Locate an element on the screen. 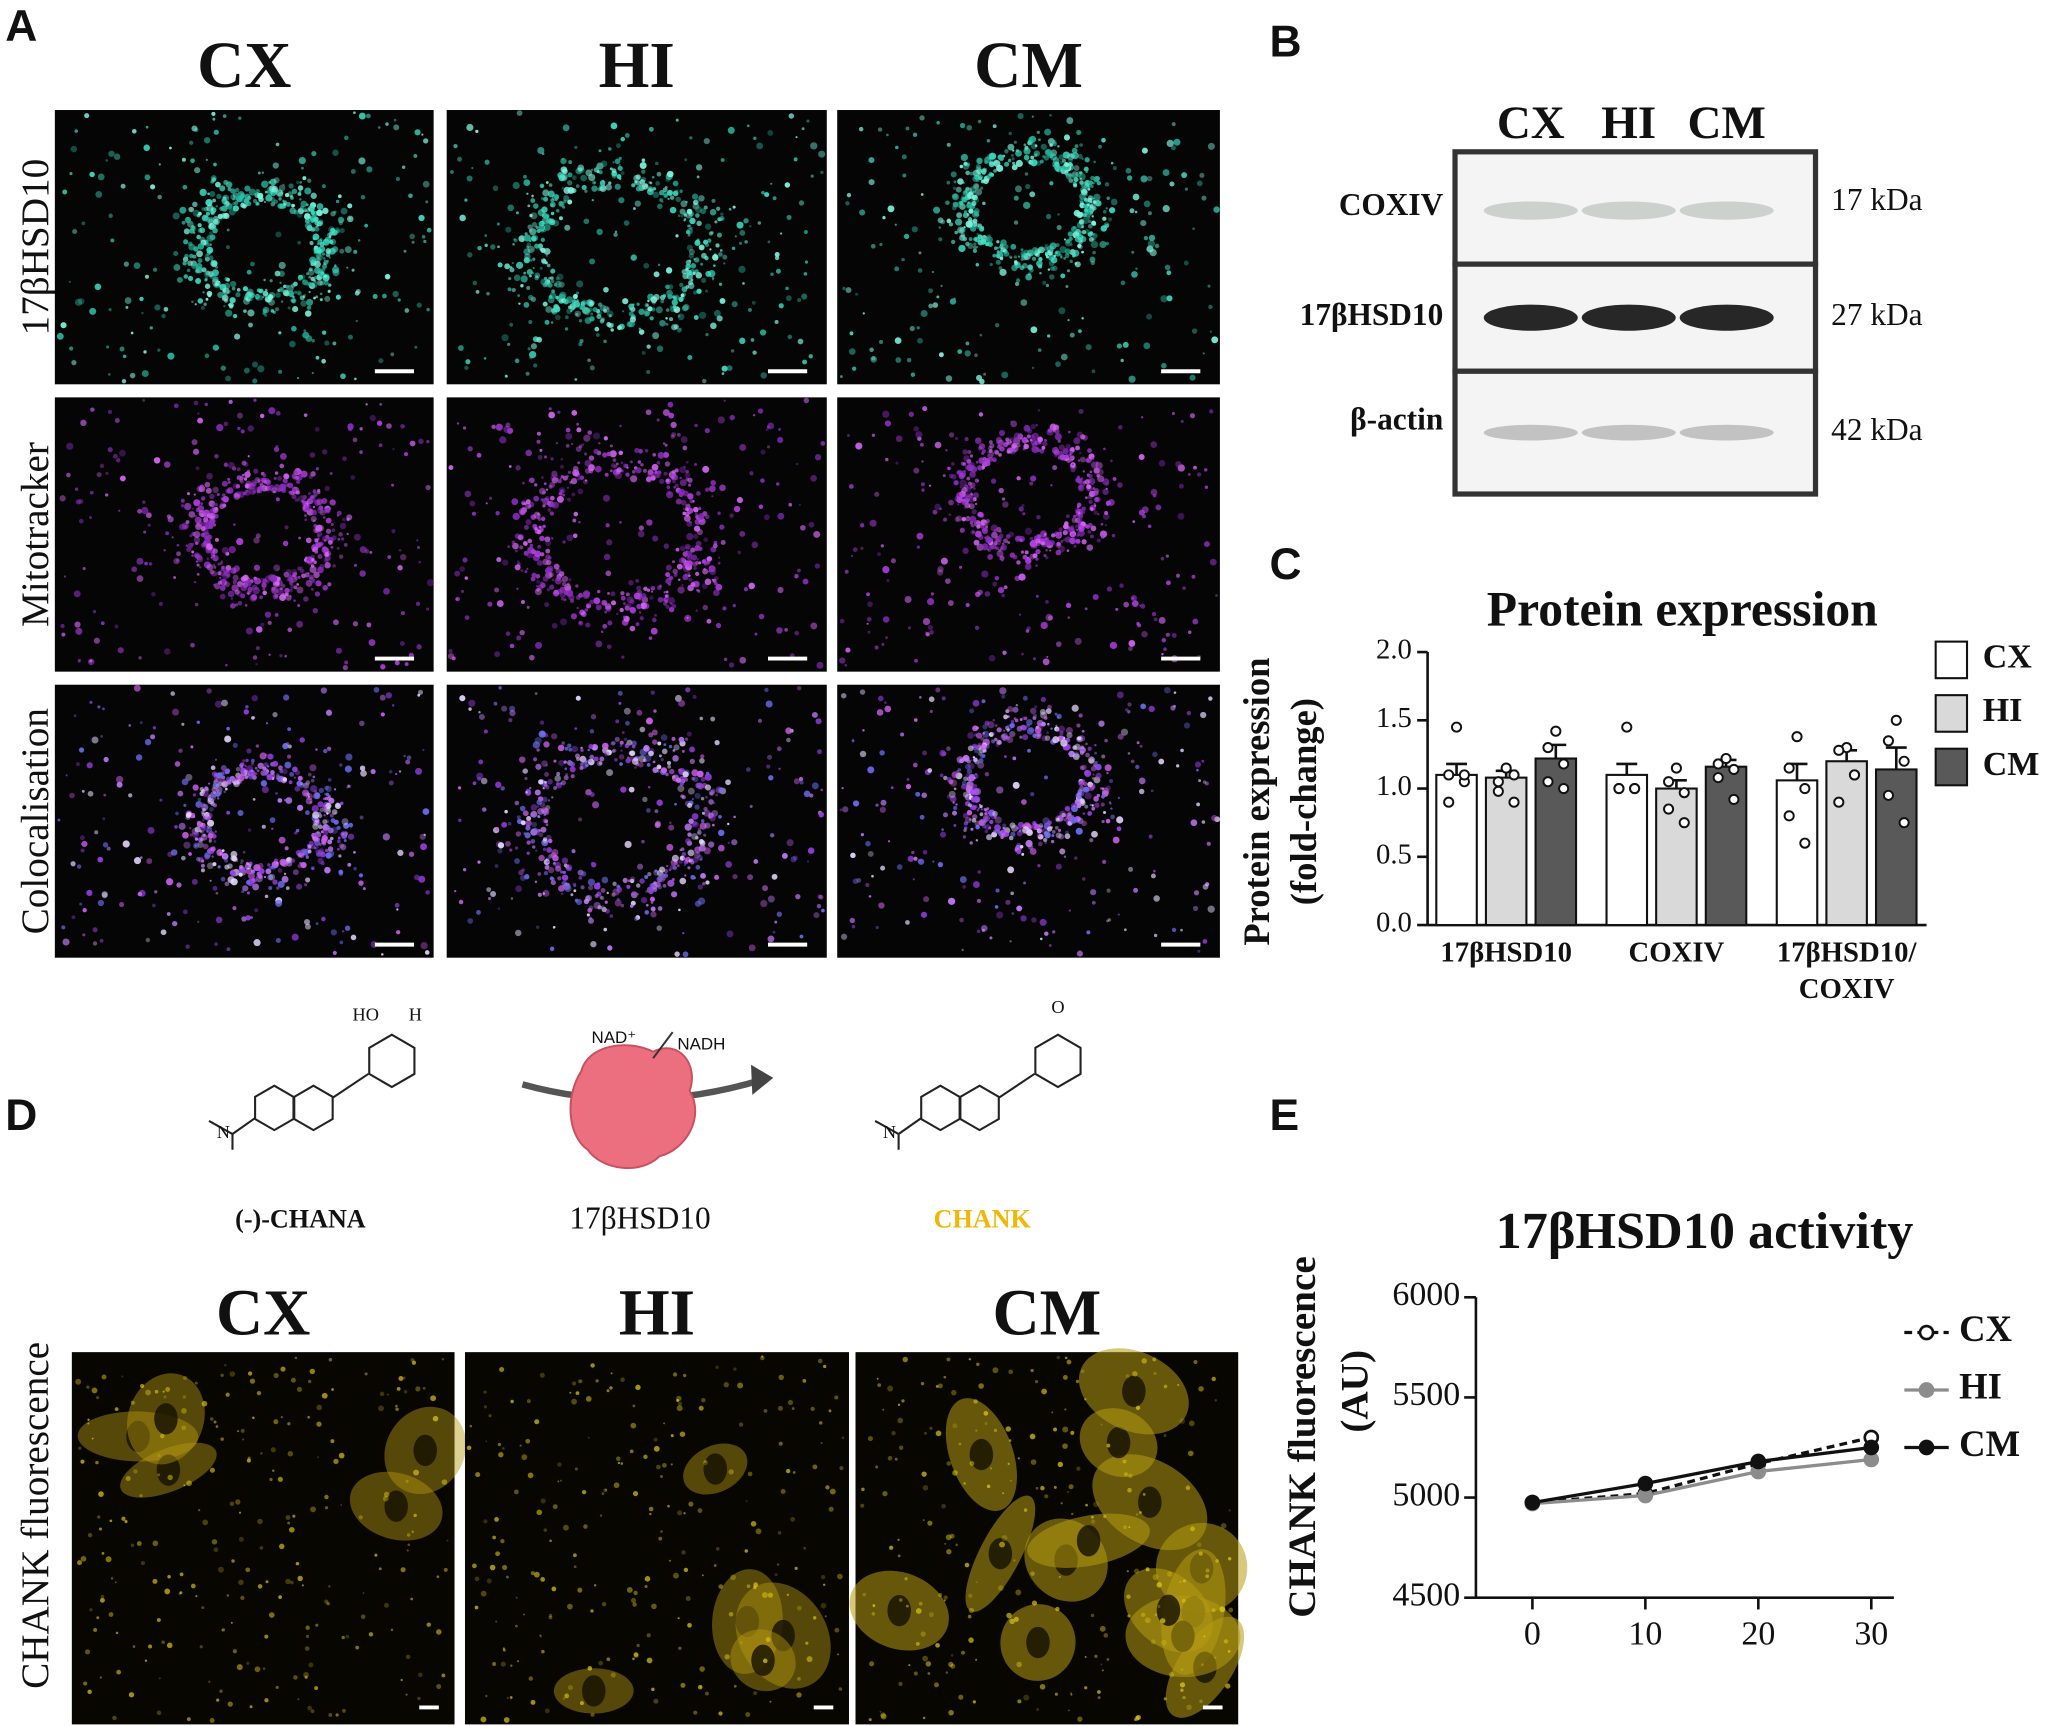 The width and height of the screenshot is (2048, 1726). row-label: 17βHSD10 is located at coordinates (35, 247).